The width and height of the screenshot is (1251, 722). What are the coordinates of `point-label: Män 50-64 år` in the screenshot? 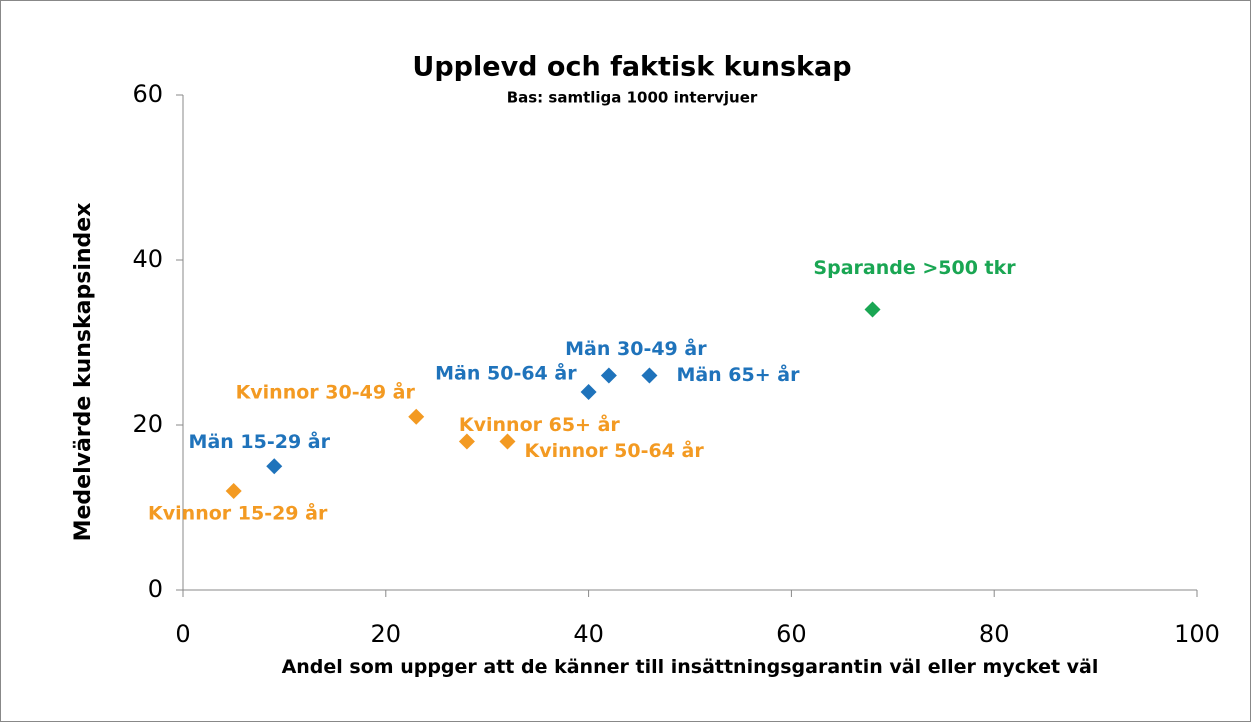 It's located at (506, 373).